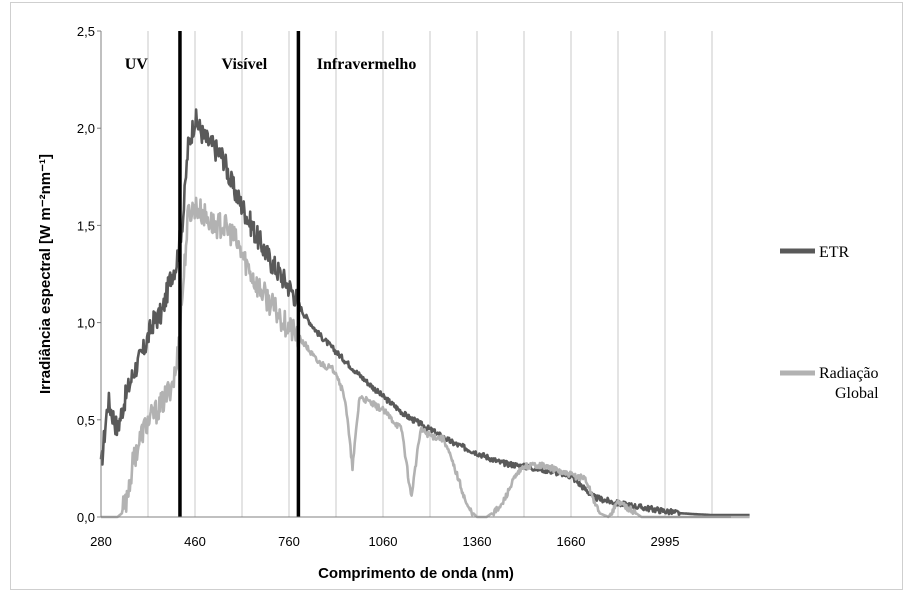 The height and width of the screenshot is (592, 906). I want to click on x-tick-label: 1060, so click(383, 541).